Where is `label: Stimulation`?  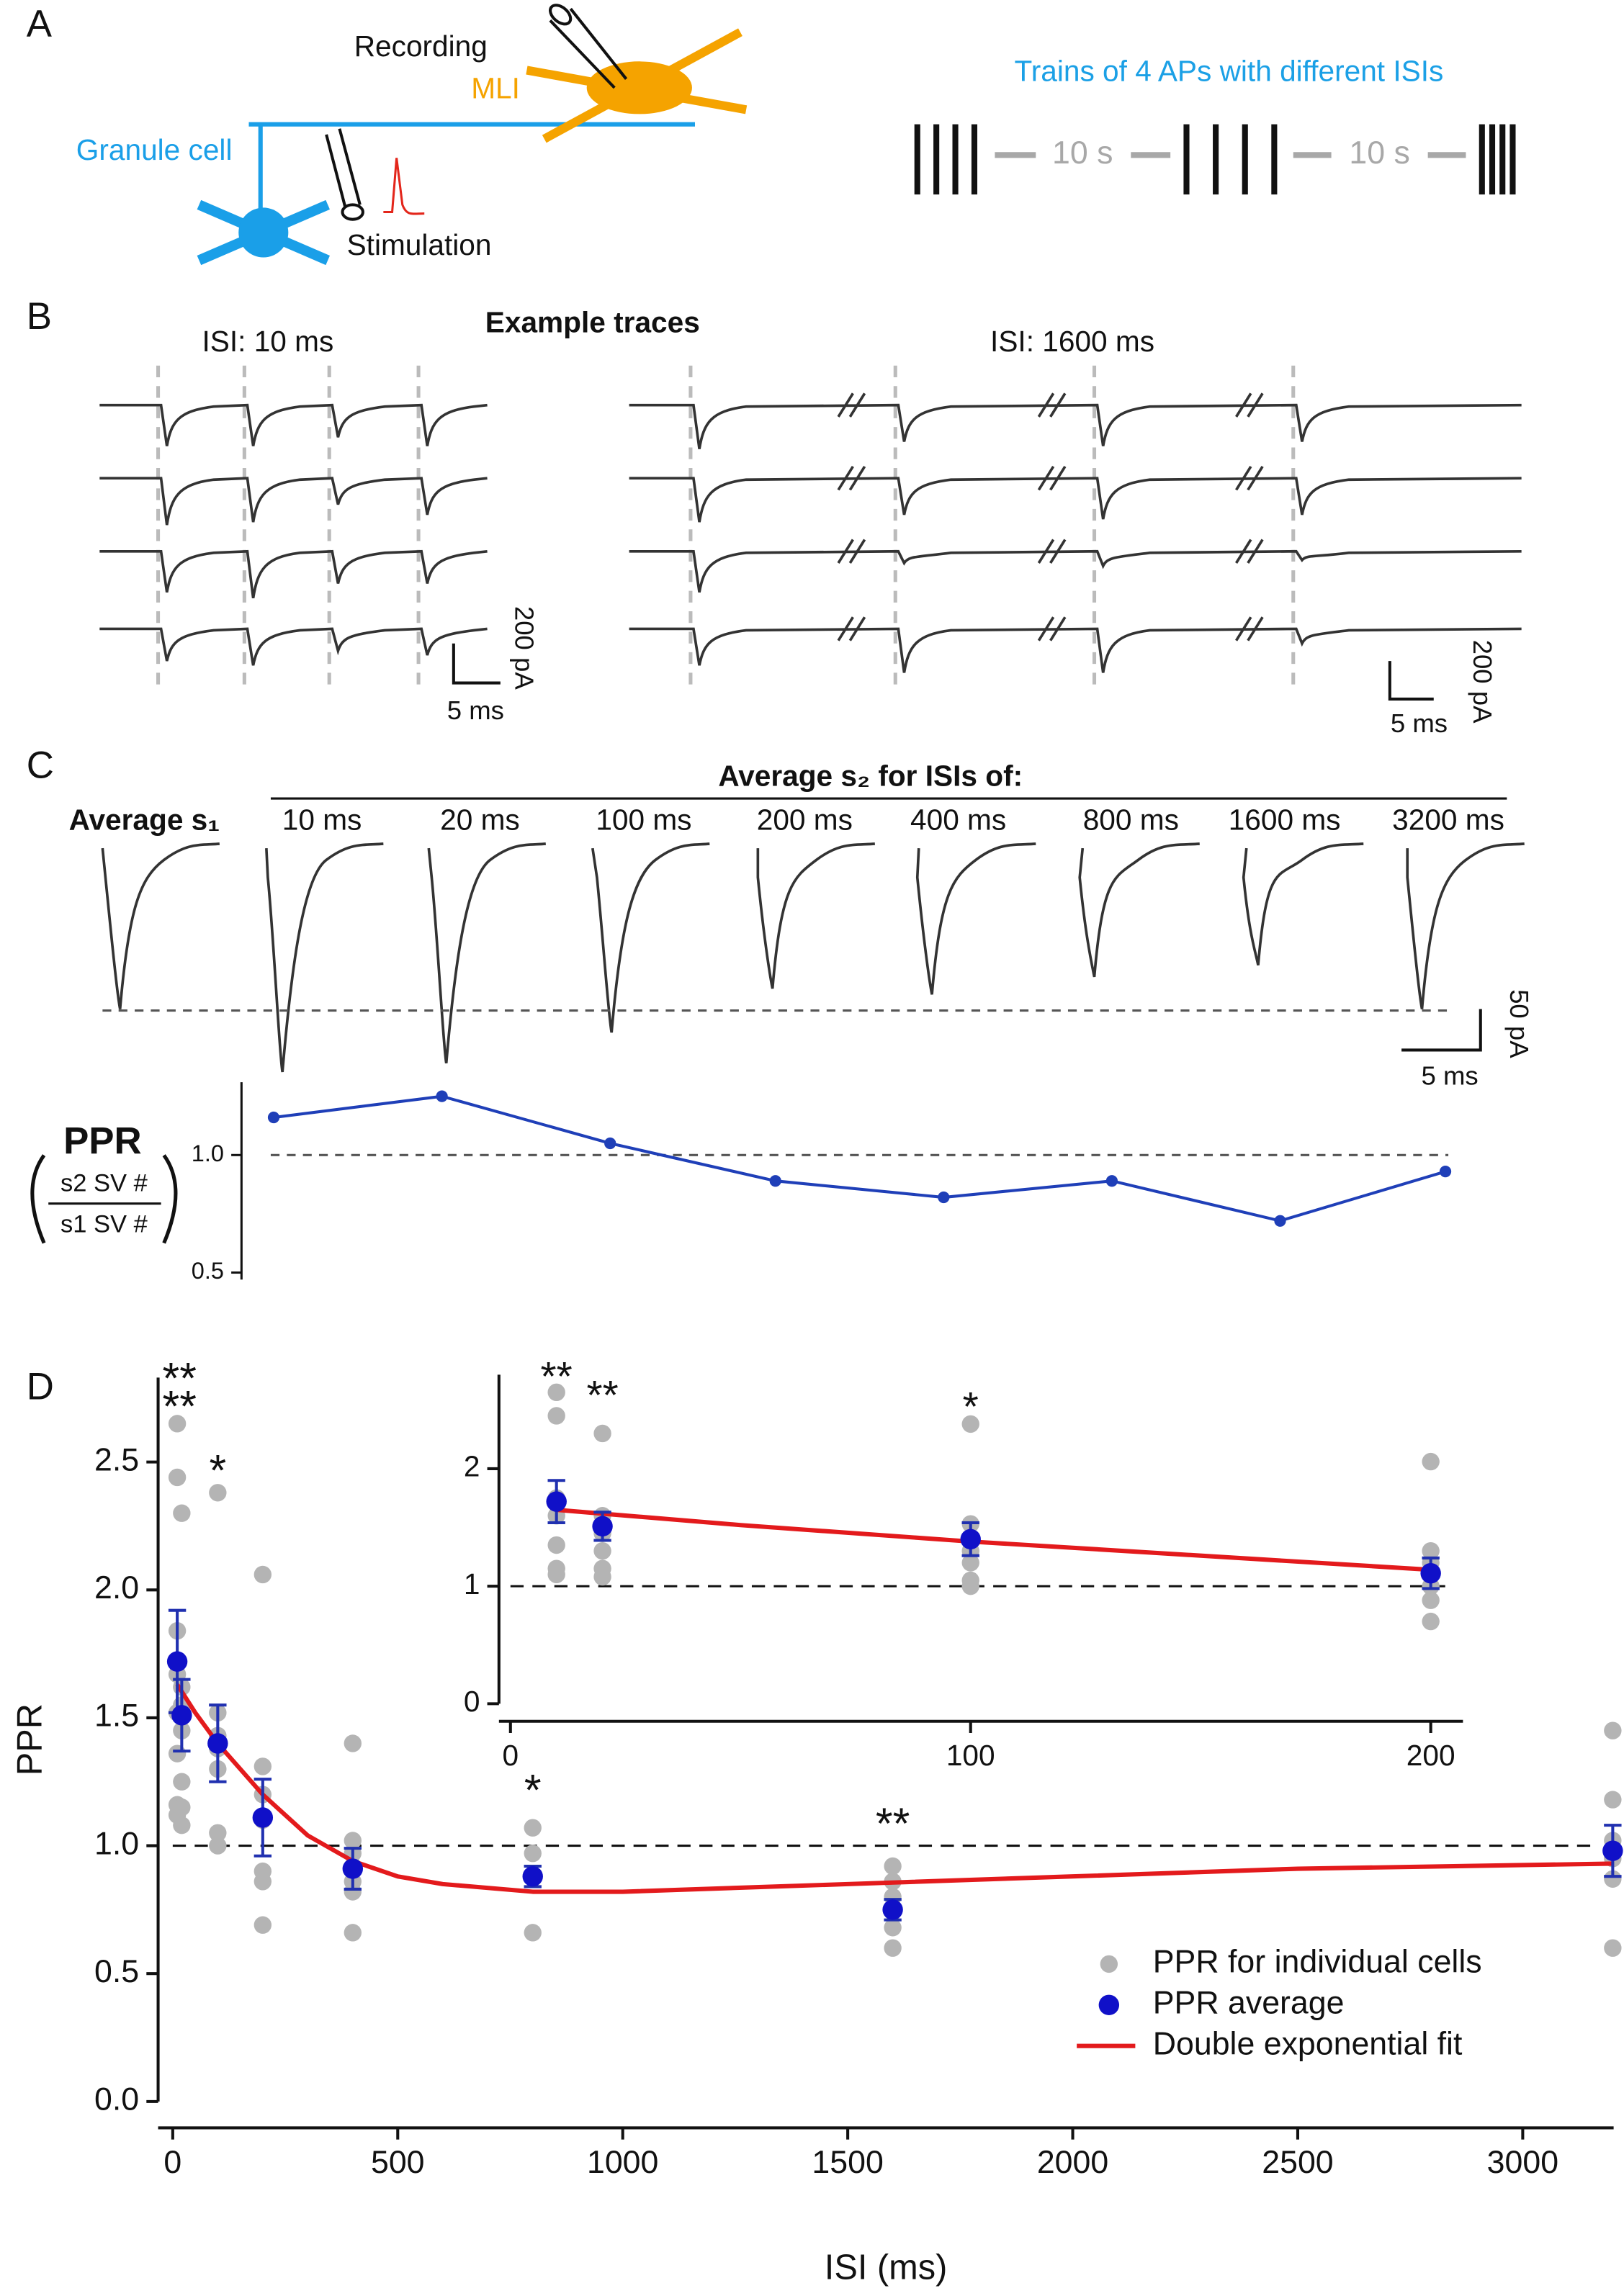
label: Stimulation is located at coordinates (419, 245).